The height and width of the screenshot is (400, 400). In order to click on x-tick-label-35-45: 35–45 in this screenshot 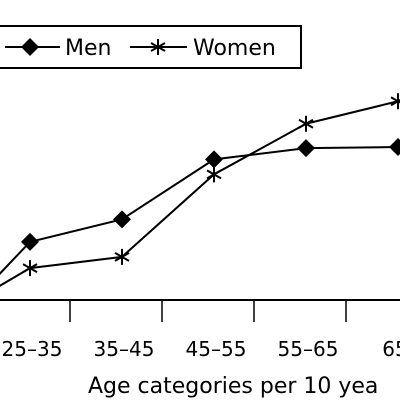, I will do `click(124, 349)`.